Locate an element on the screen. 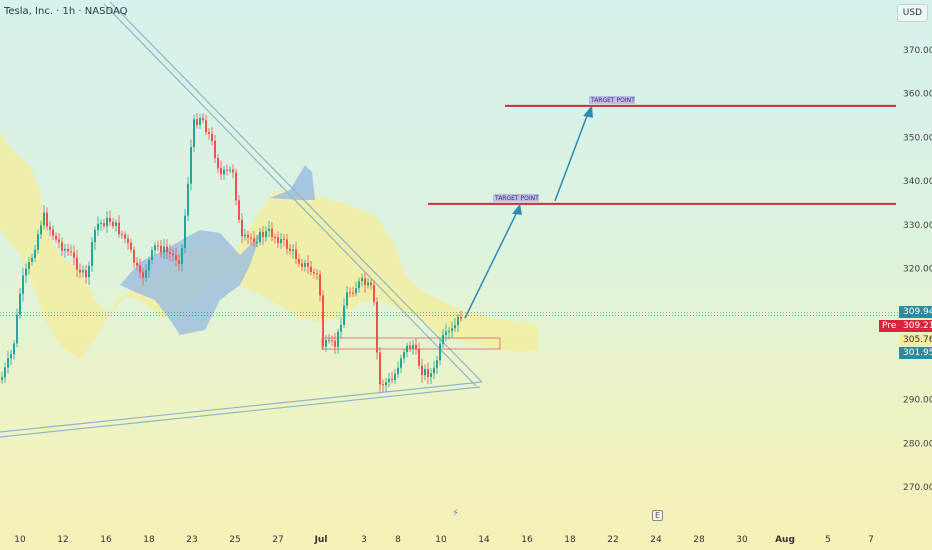  price-label-301-95: 301.95 is located at coordinates (915, 353).